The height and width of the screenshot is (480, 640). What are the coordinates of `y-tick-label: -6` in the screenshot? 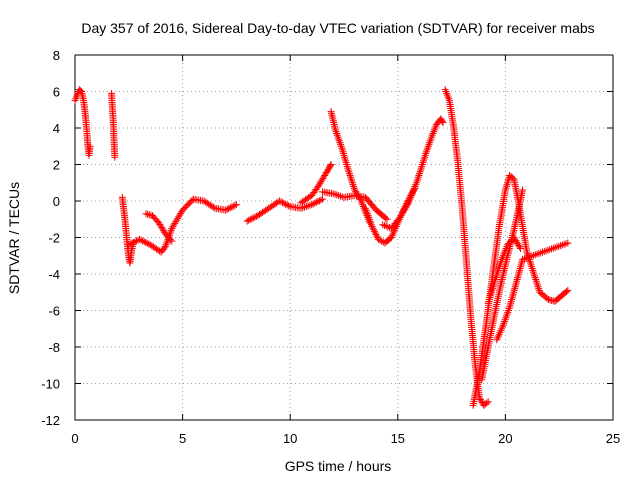 It's located at (54, 311).